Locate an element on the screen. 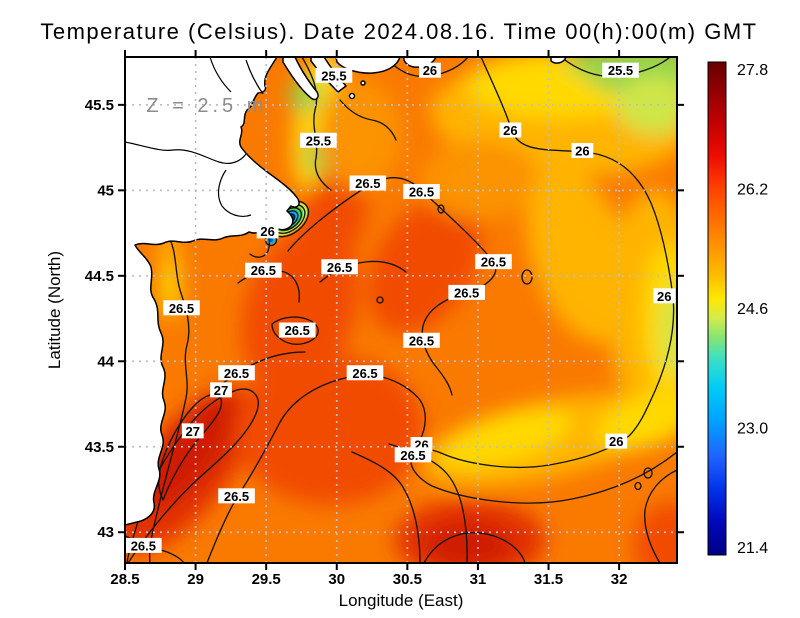 This screenshot has width=800, height=618. x-tick-label: 28.5 is located at coordinates (124, 579).